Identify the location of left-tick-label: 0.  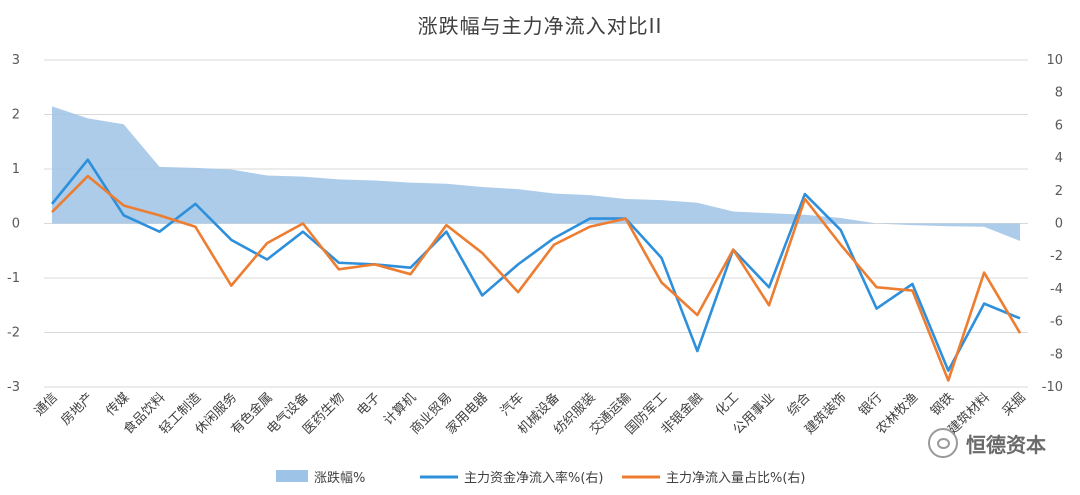
(16, 224).